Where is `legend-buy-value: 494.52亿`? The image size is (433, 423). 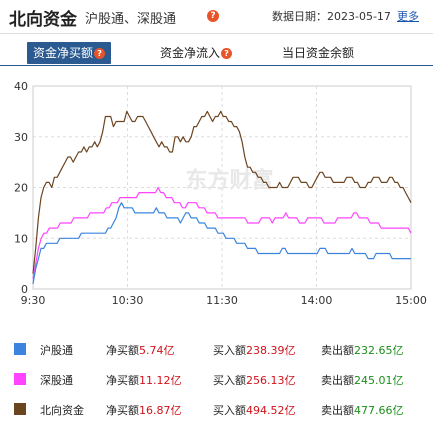
legend-buy-value: 494.52亿 is located at coordinates (271, 410).